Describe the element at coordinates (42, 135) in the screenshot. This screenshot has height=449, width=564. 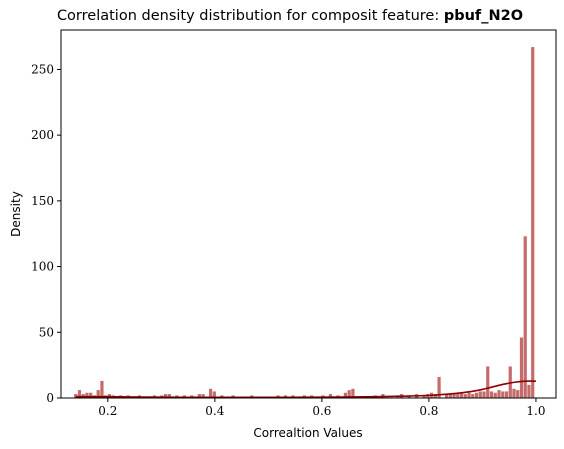
I see `y-tick-label: 200` at that location.